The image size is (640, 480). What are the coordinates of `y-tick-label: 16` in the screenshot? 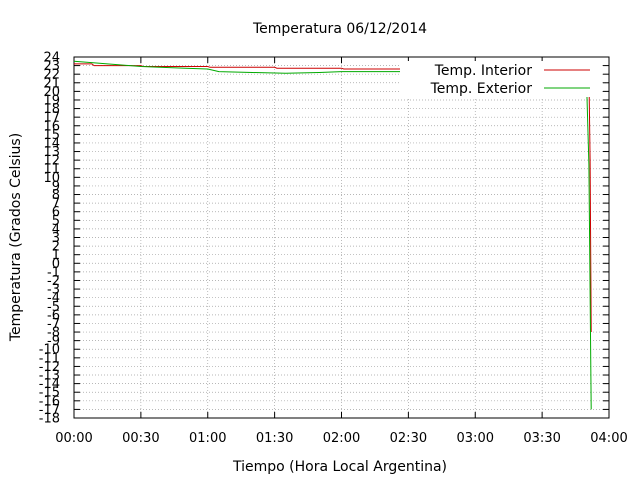 It's located at (51, 126).